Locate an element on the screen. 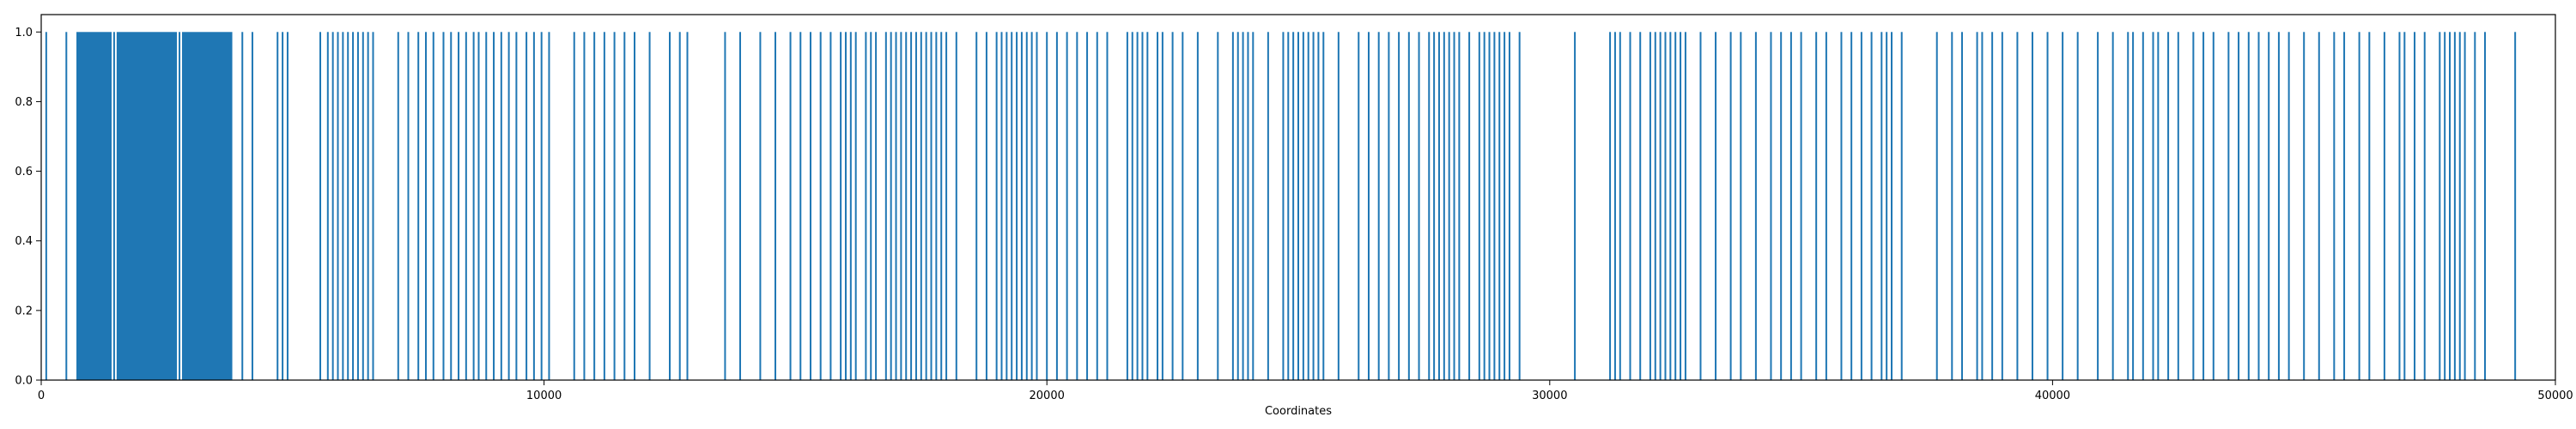 The width and height of the screenshot is (2576, 429). y-tick-label: 0.8 is located at coordinates (24, 102).